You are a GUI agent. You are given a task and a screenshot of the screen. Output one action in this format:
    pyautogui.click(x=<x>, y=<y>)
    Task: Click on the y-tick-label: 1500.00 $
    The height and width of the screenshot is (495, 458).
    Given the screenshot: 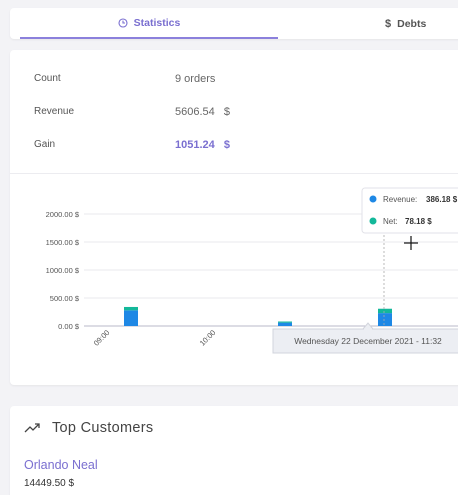 What is the action you would take?
    pyautogui.click(x=63, y=242)
    